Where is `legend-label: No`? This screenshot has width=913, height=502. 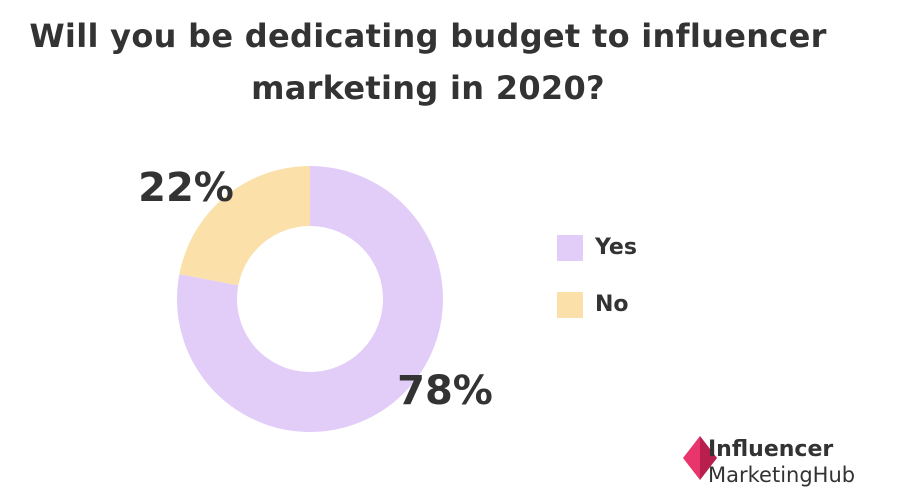 legend-label: No is located at coordinates (612, 304).